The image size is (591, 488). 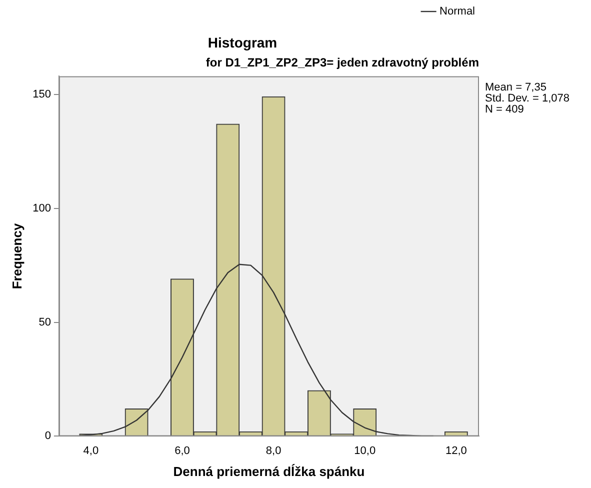 I want to click on y-axis-title: Frequency, so click(x=16, y=256).